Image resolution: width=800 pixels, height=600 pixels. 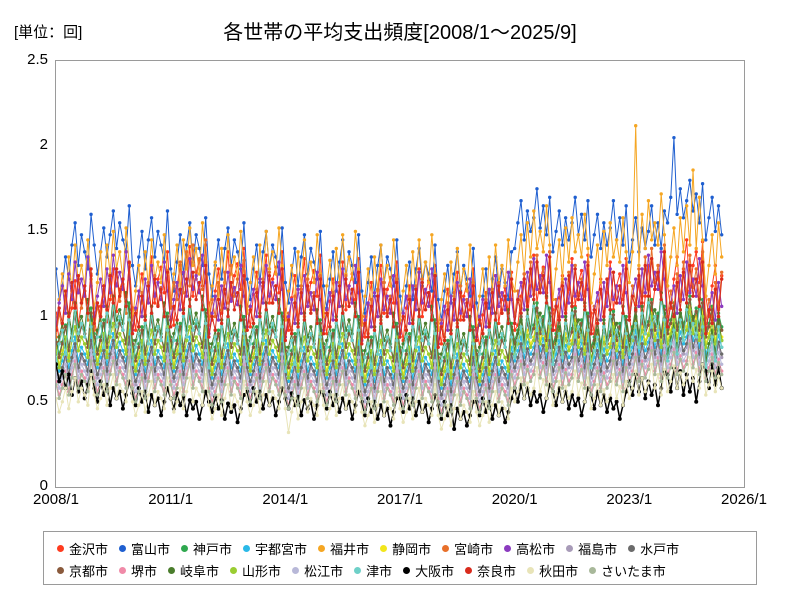 What do you see at coordinates (514, 499) in the screenshot?
I see `x-tick-label: 2020/1` at bounding box center [514, 499].